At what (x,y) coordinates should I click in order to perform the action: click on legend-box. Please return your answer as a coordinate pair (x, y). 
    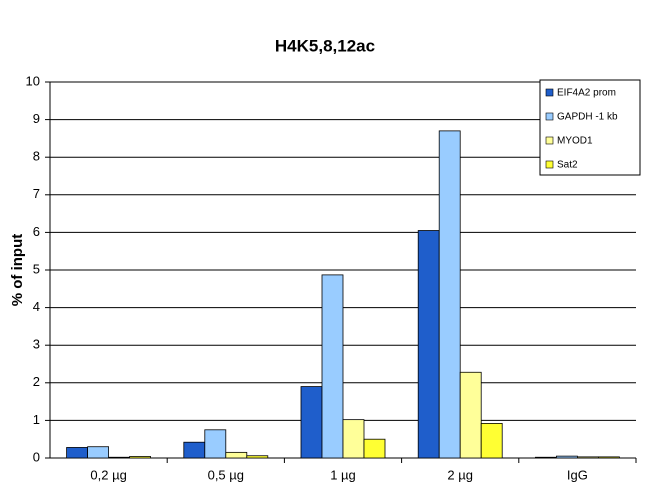
    Looking at the image, I should click on (590, 127).